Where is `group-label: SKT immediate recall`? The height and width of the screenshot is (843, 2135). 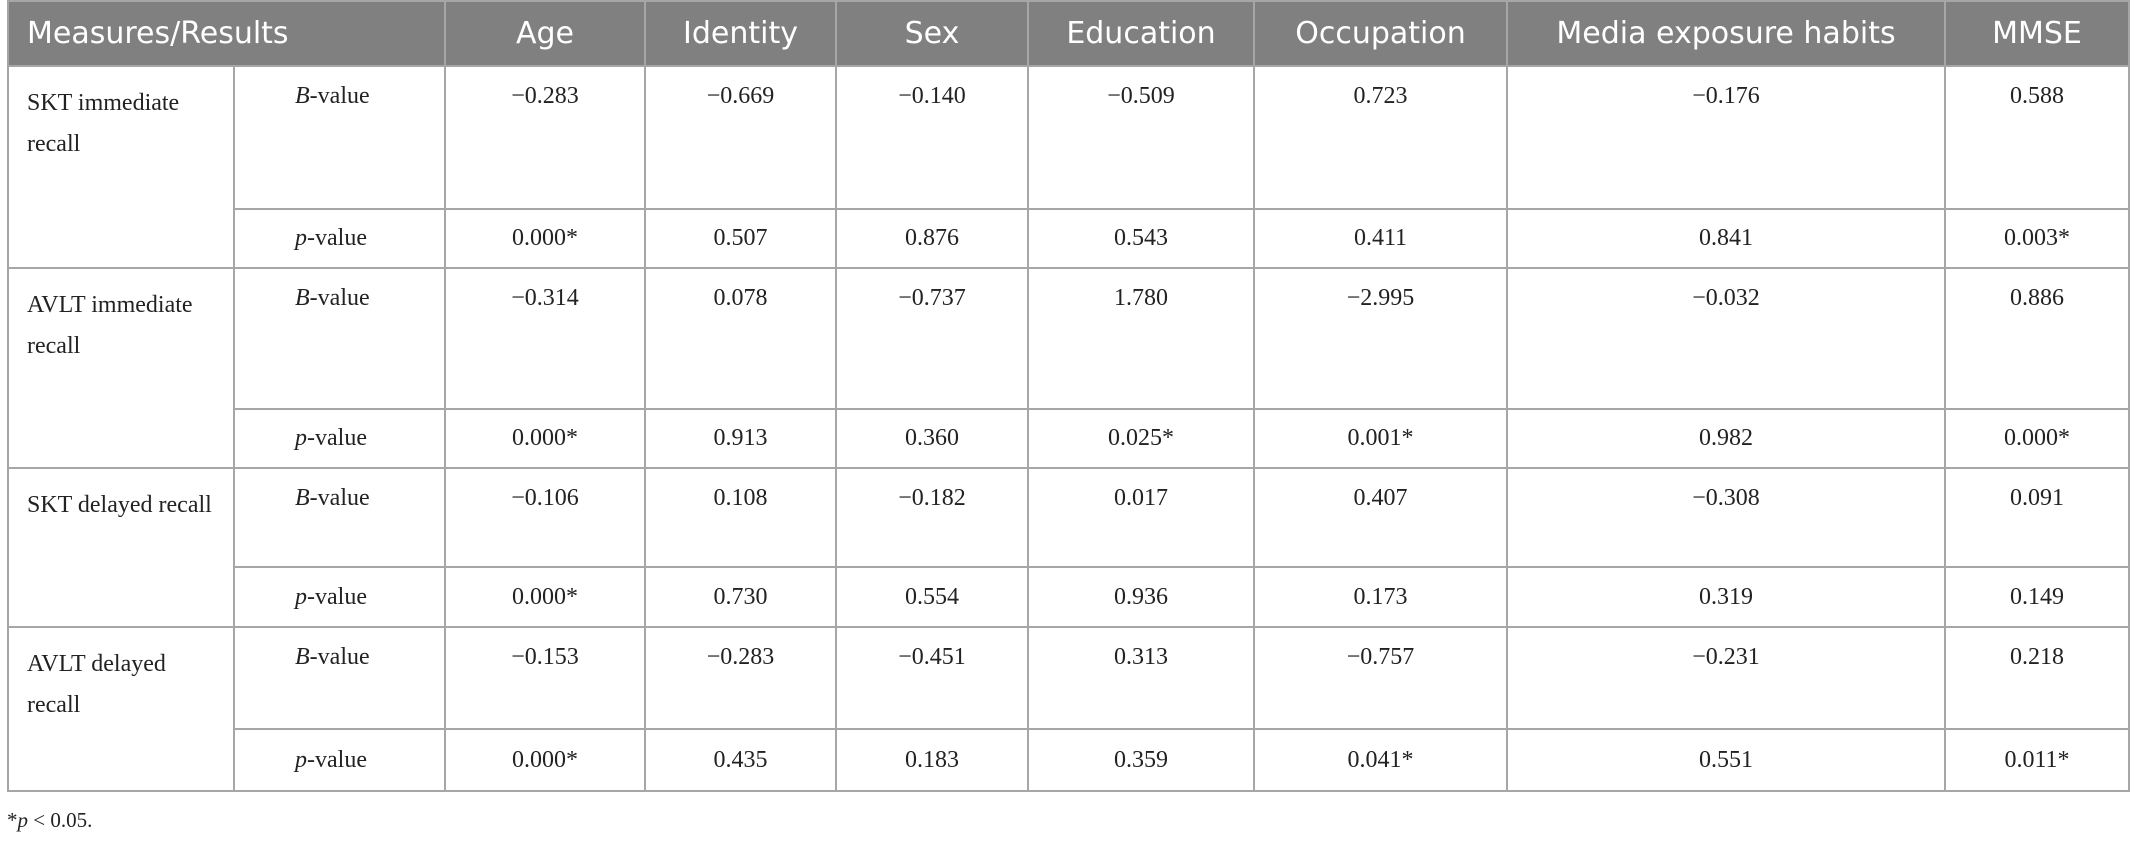
group-label: SKT immediate recall is located at coordinates (121, 167).